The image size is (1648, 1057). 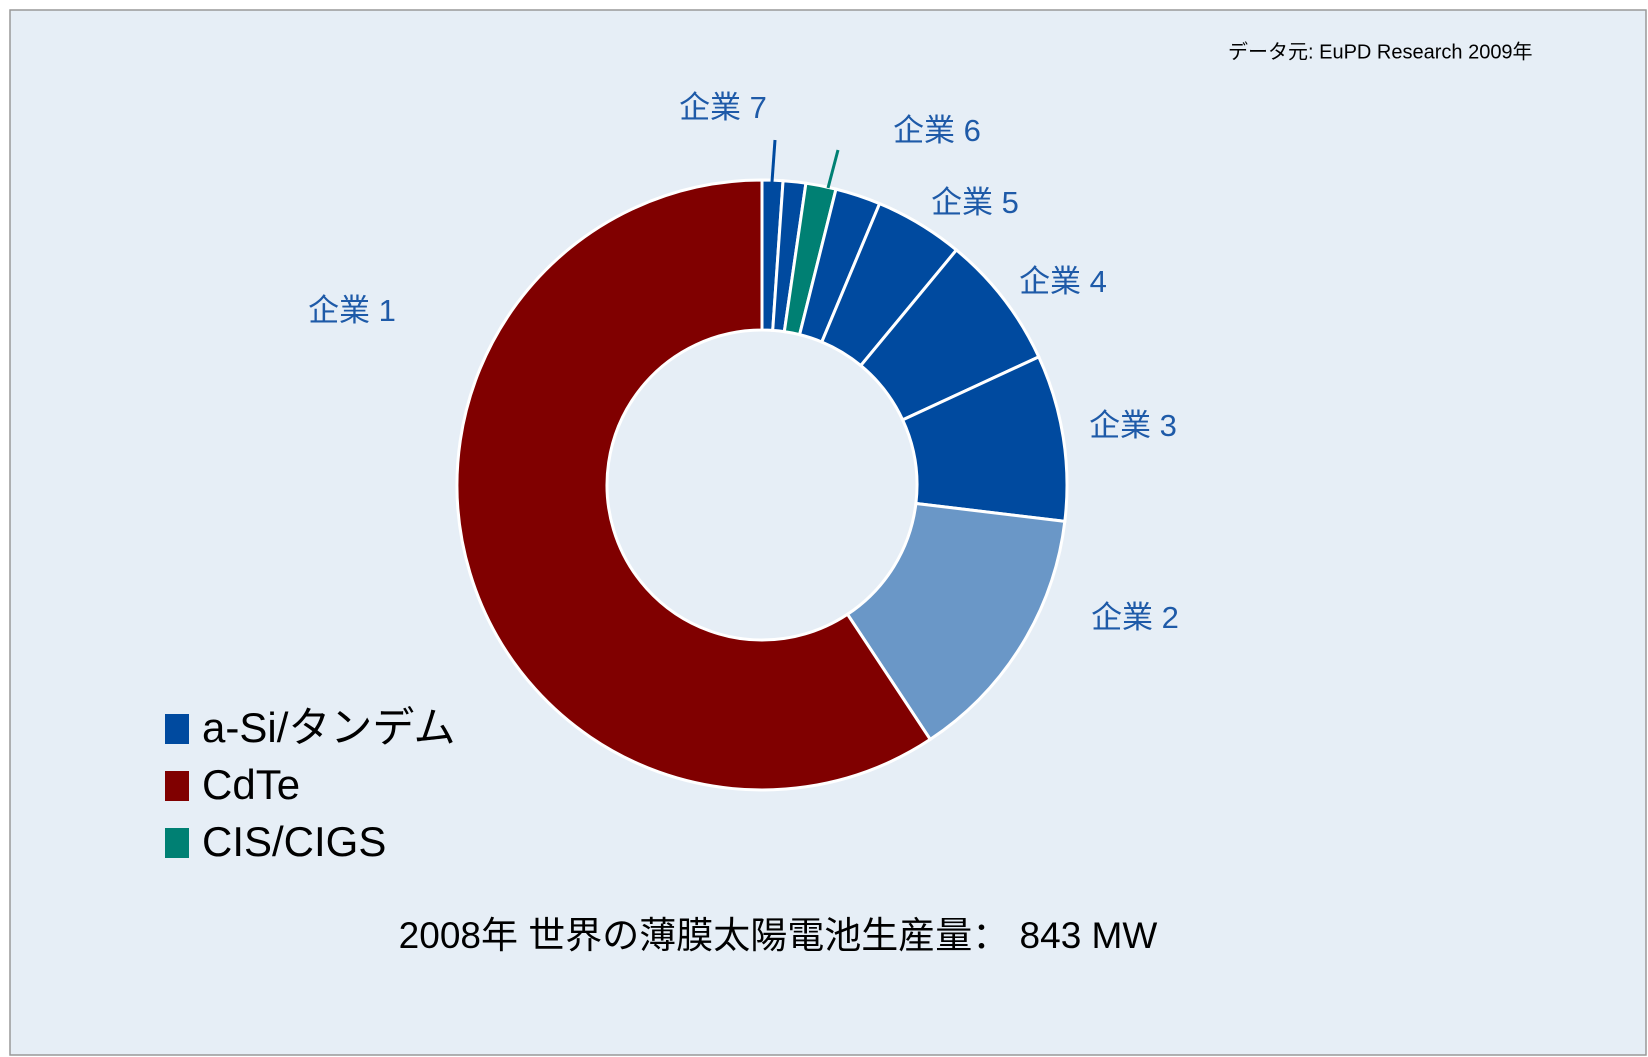 What do you see at coordinates (1133, 425) in the screenshot?
I see `slice-label: 企業 3` at bounding box center [1133, 425].